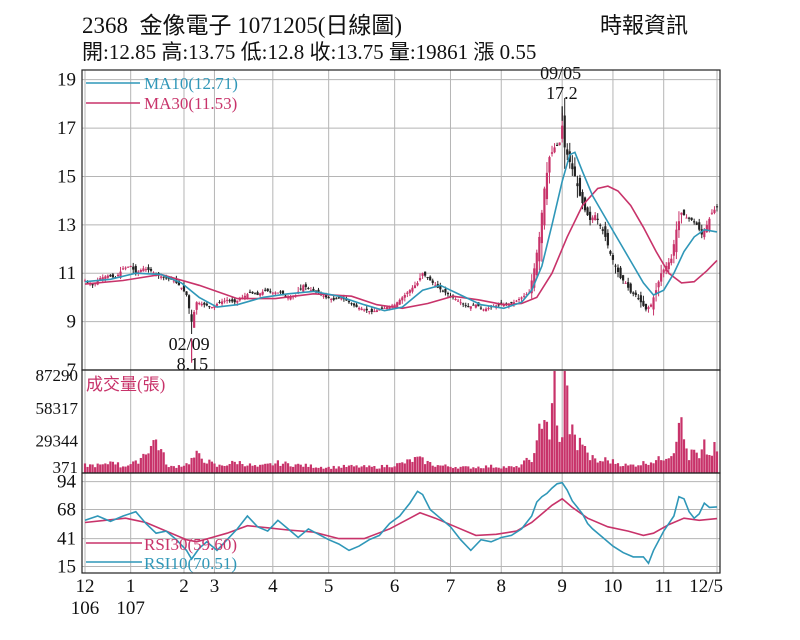 Image resolution: width=800 pixels, height=640 pixels. What do you see at coordinates (401, 421) in the screenshot?
I see `panel-frame` at bounding box center [401, 421].